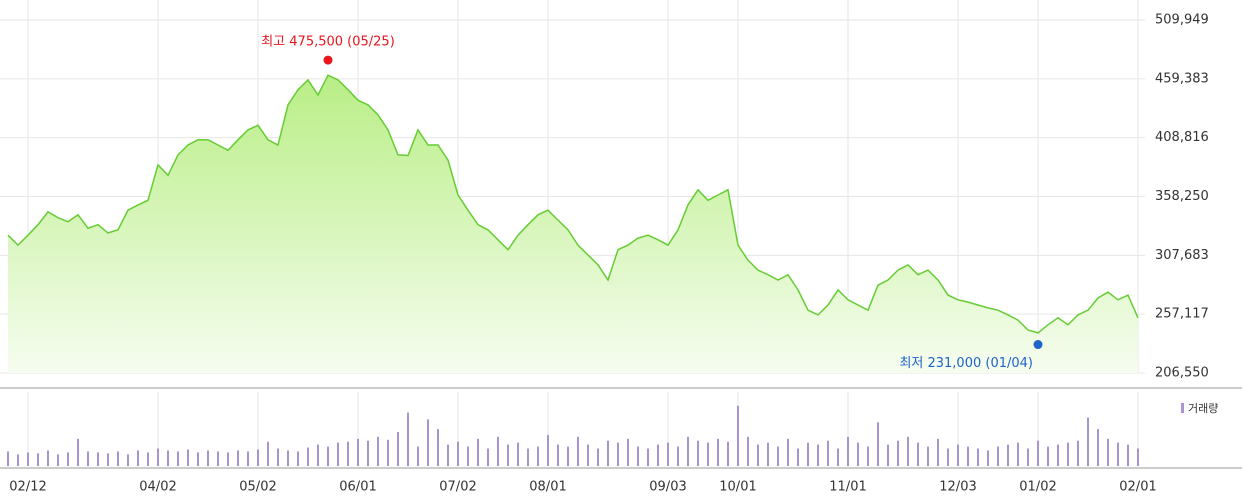 This screenshot has width=1242, height=502. What do you see at coordinates (27, 487) in the screenshot?
I see `x-tick-label: 02/12` at bounding box center [27, 487].